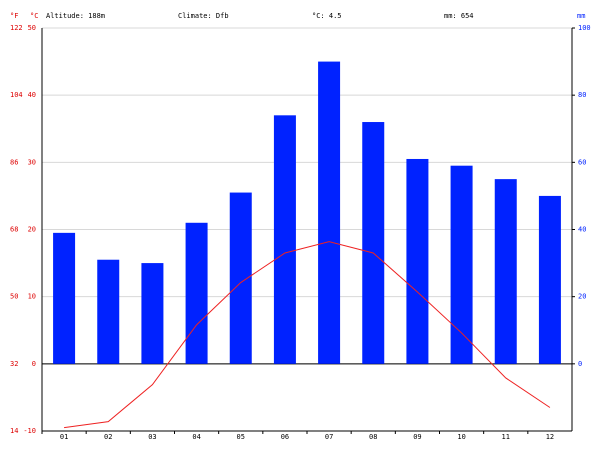 The height and width of the screenshot is (450, 600). Describe the element at coordinates (329, 437) in the screenshot. I see `x-tick-label: 07` at that location.